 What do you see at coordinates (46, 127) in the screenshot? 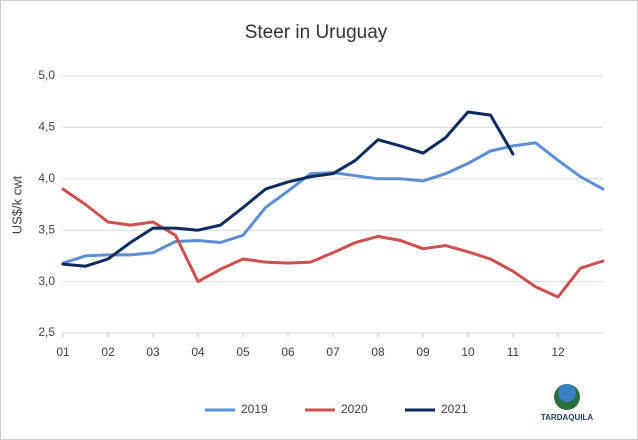
I see `y-tick-label: 4,5` at bounding box center [46, 127].